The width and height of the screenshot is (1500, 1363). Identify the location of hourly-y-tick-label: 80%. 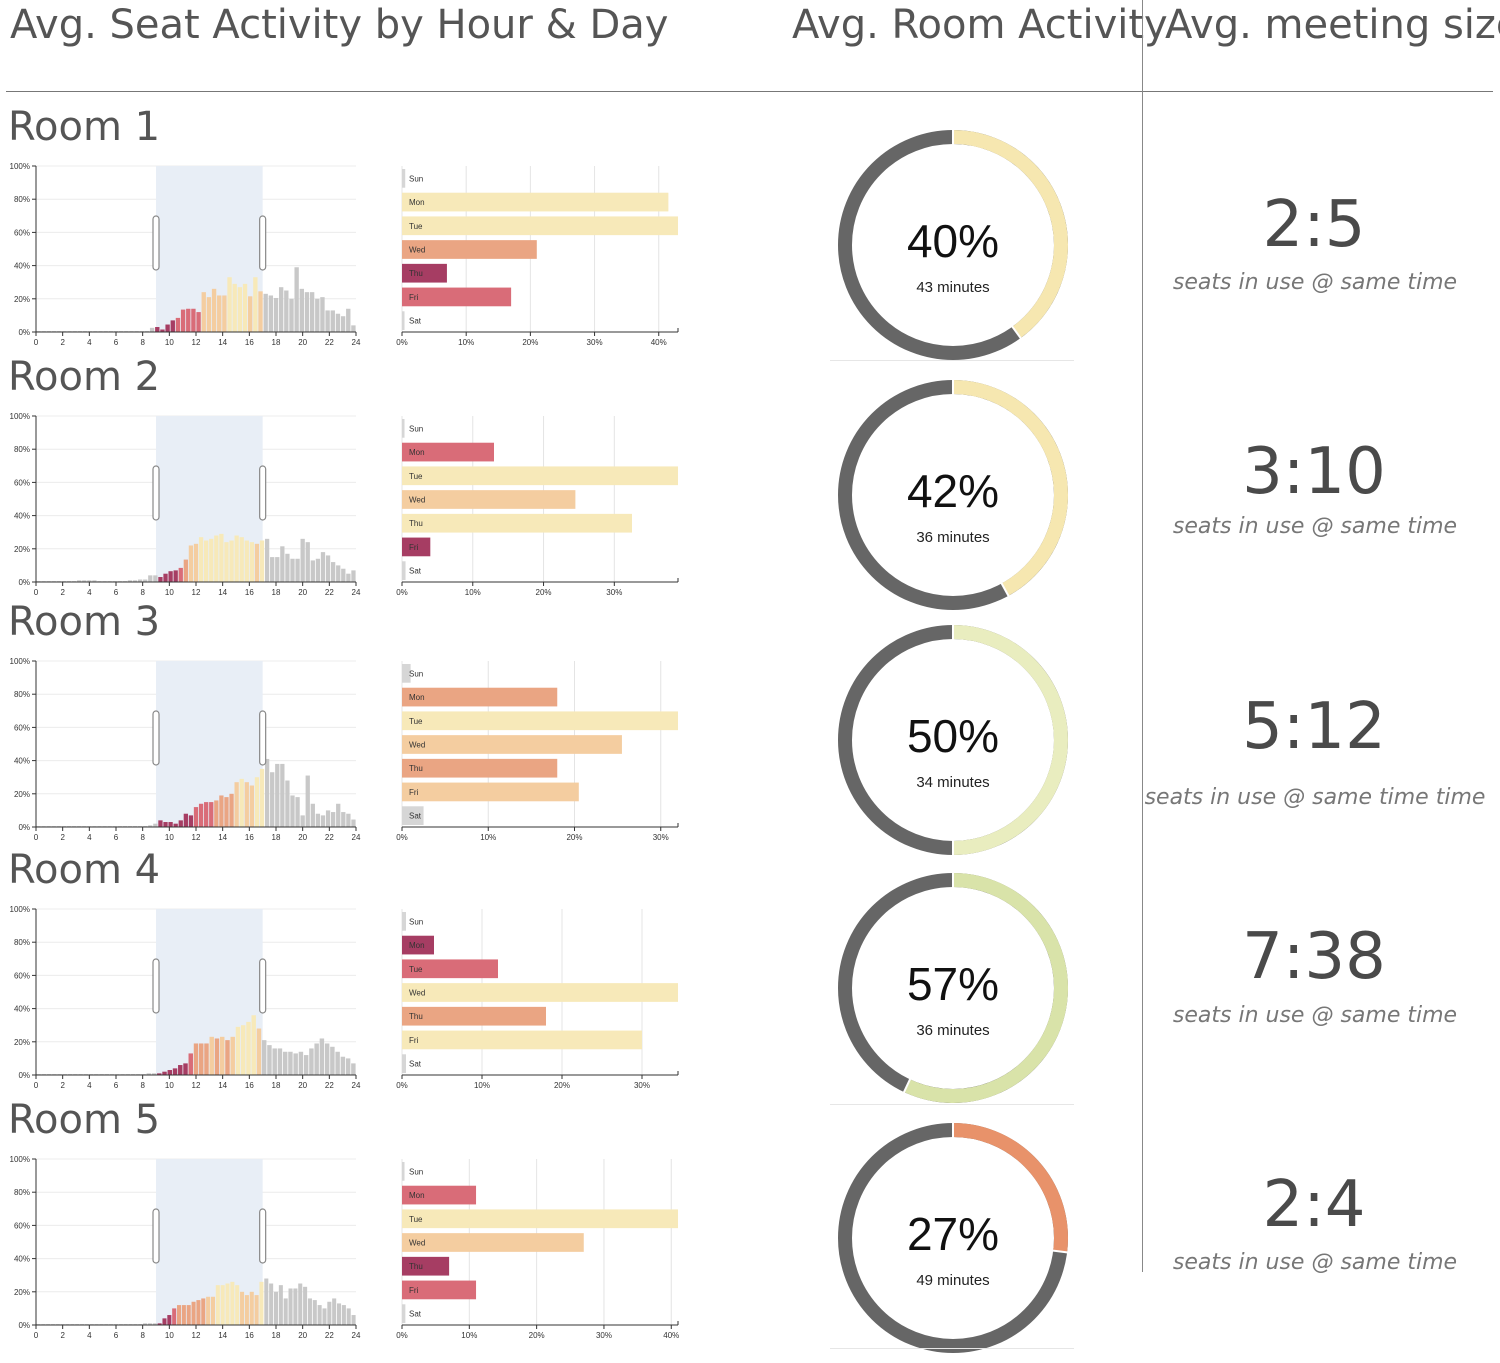
(22, 449).